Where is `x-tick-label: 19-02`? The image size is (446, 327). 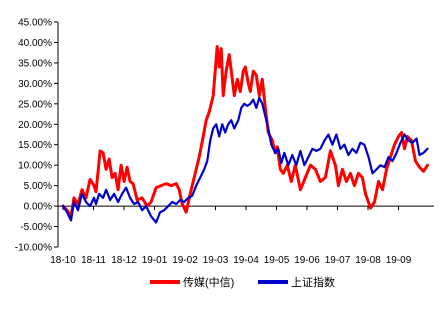 x-tick-label: 19-02 is located at coordinates (185, 260).